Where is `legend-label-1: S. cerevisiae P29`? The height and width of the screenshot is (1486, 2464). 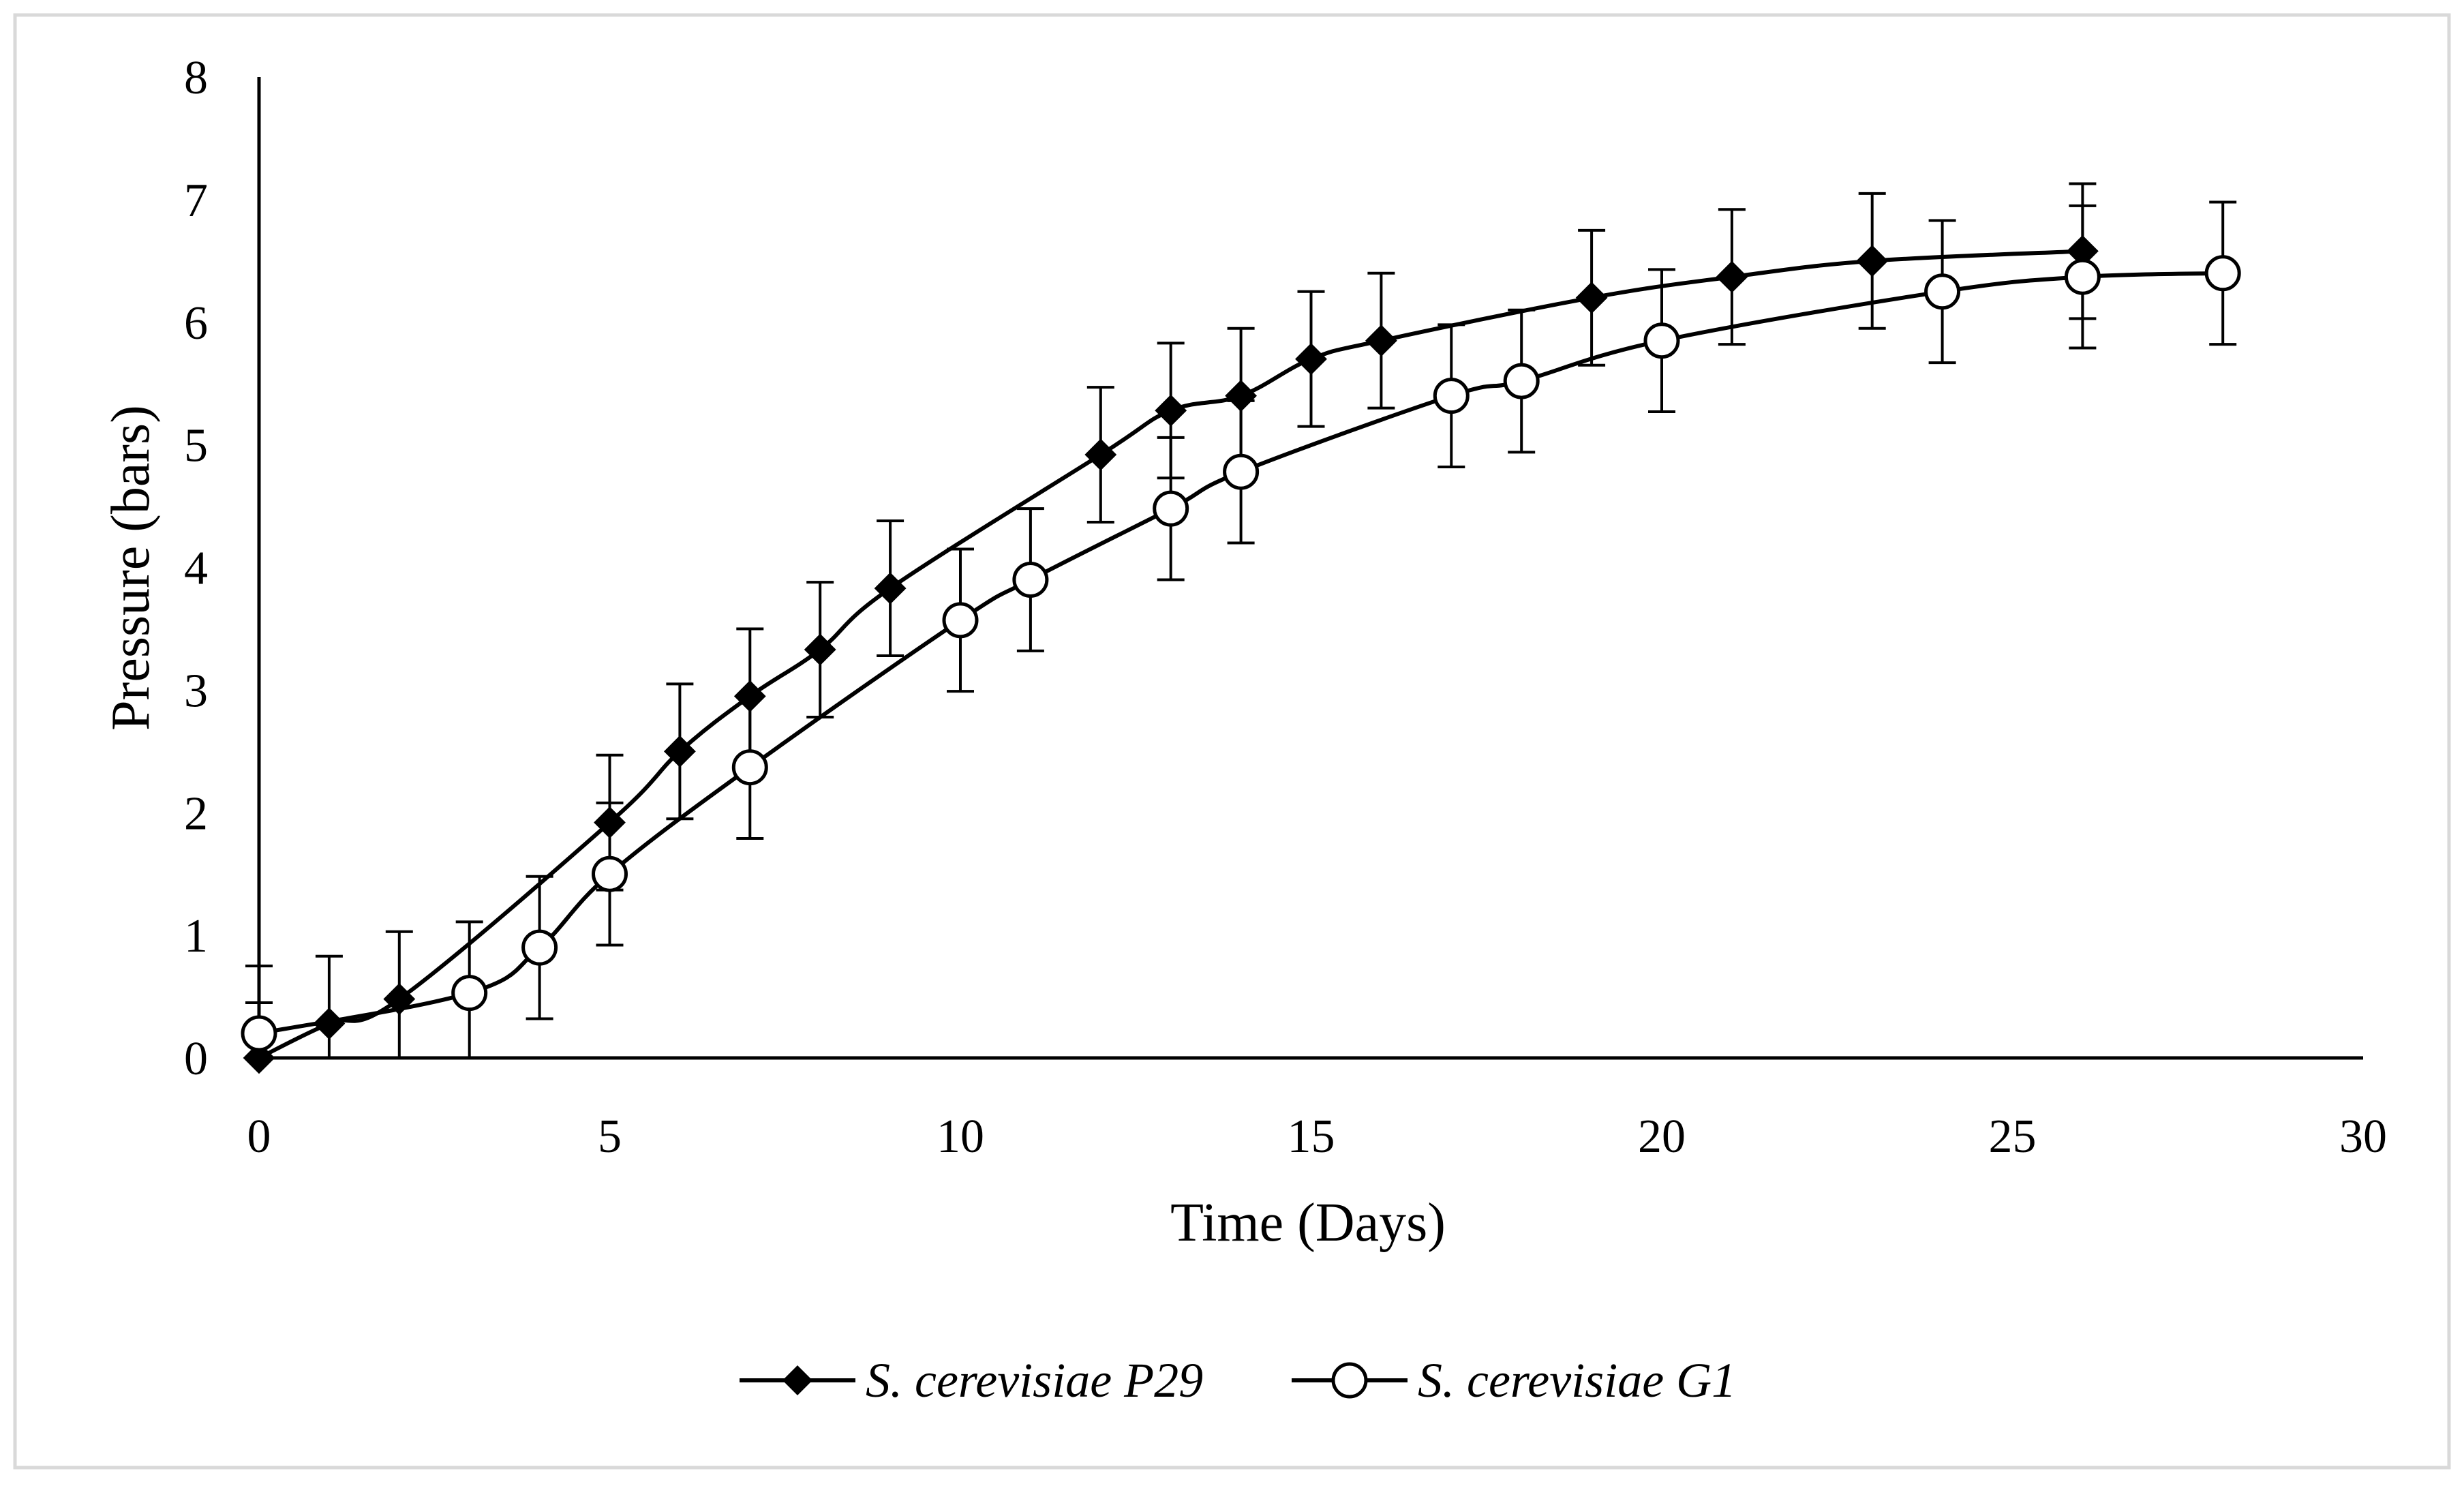 legend-label-1: S. cerevisiae P29 is located at coordinates (1034, 1380).